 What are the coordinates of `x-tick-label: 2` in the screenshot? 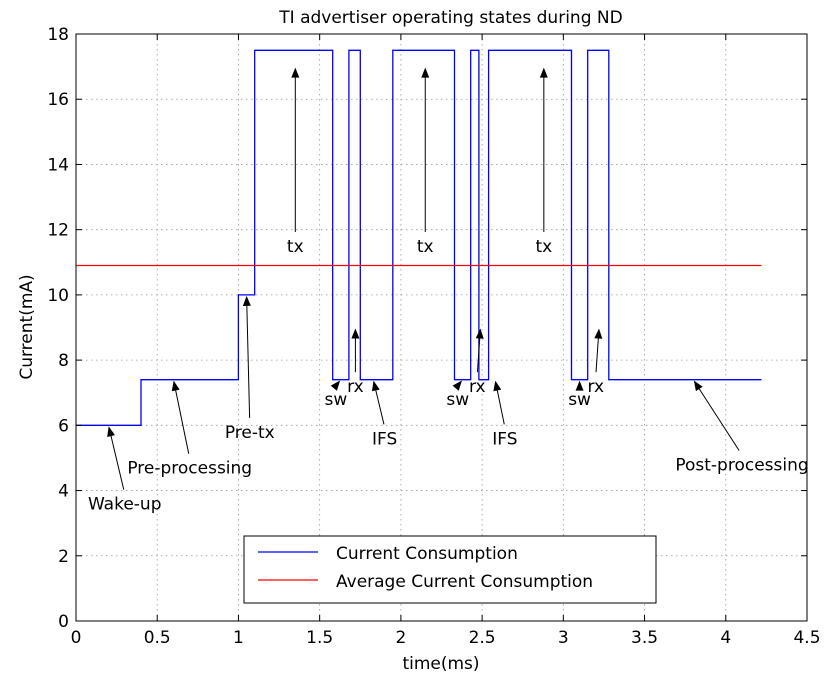 It's located at (400, 638).